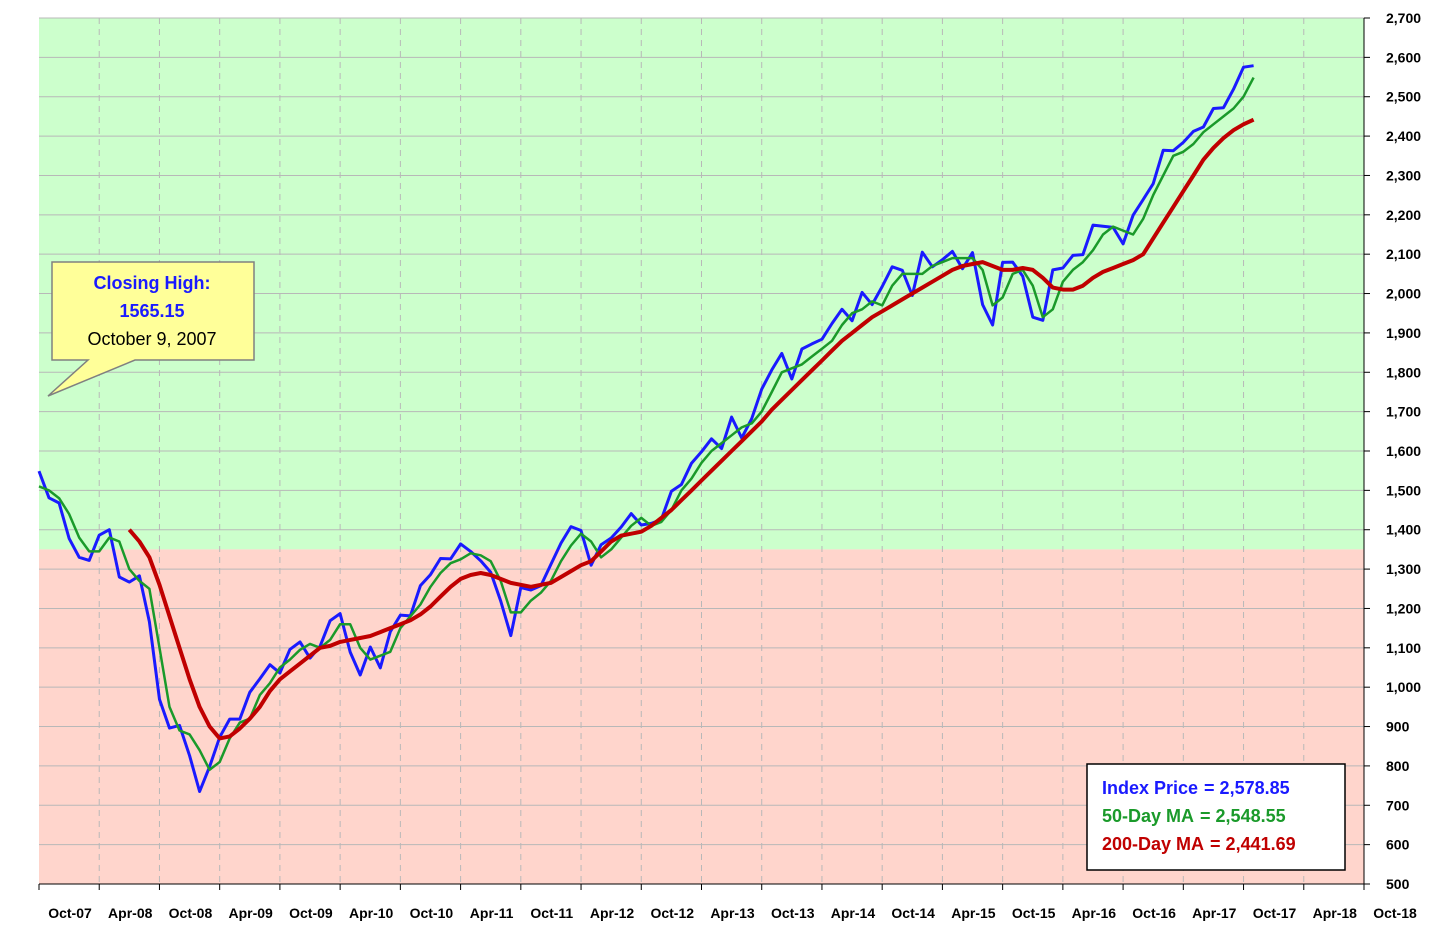 Image resolution: width=1451 pixels, height=930 pixels. Describe the element at coordinates (1403, 608) in the screenshot. I see `y-tick-label: 1,200` at that location.